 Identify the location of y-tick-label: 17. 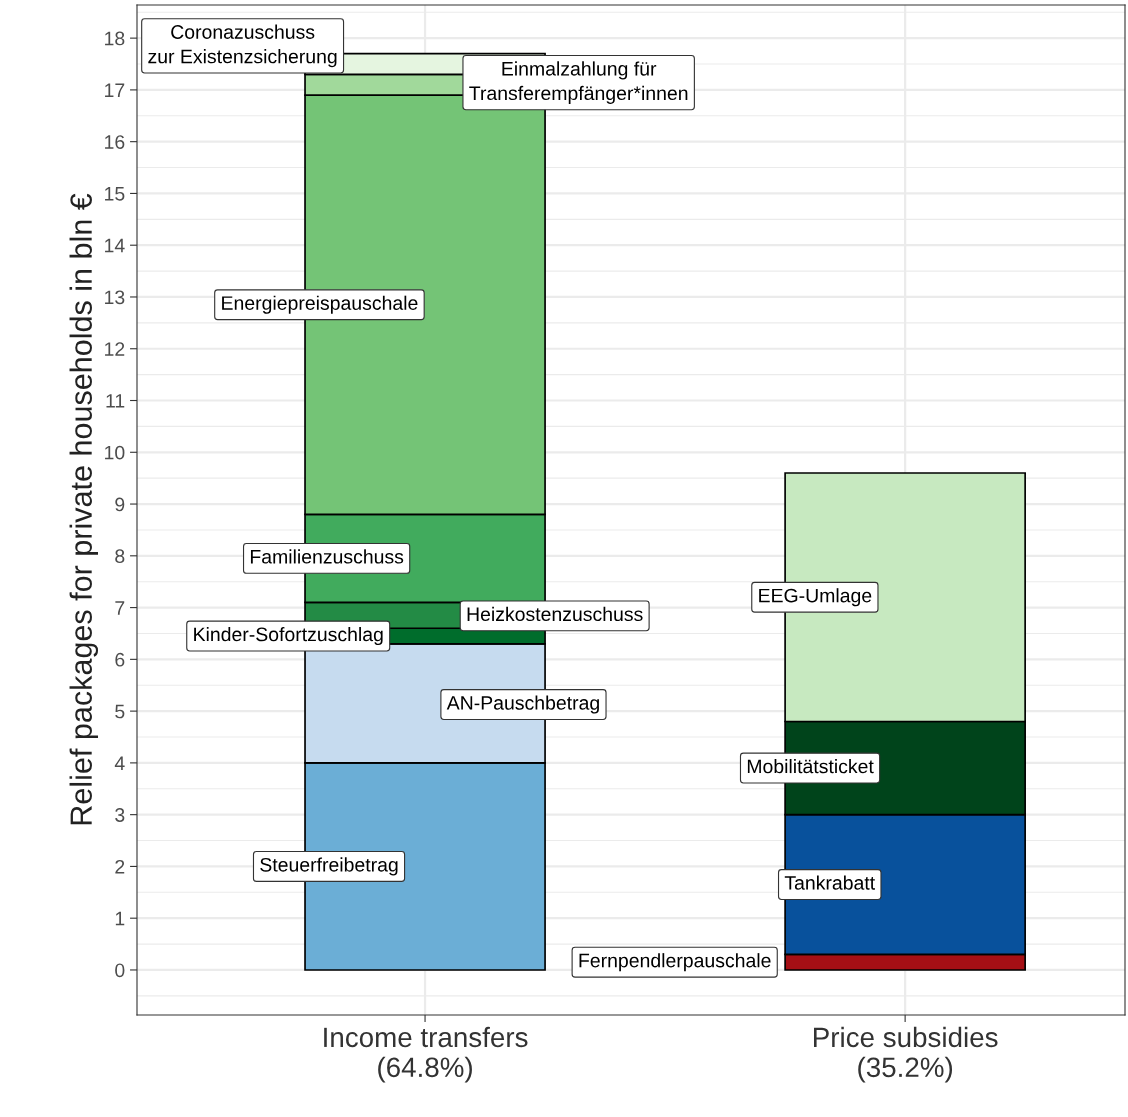
(115, 90).